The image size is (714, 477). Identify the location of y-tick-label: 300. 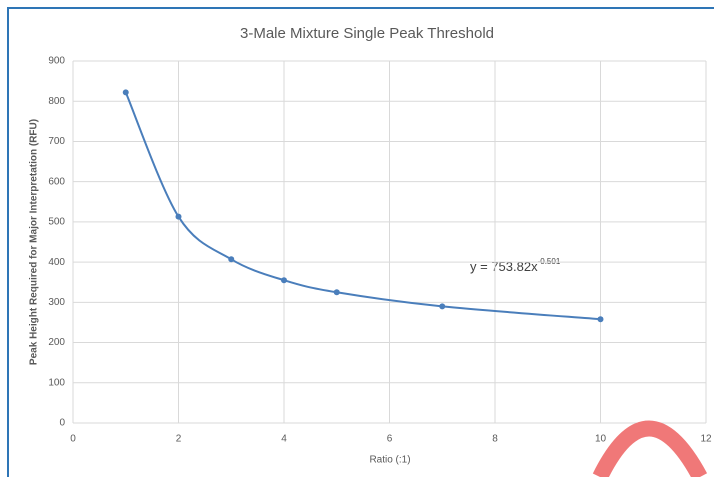
(56, 302).